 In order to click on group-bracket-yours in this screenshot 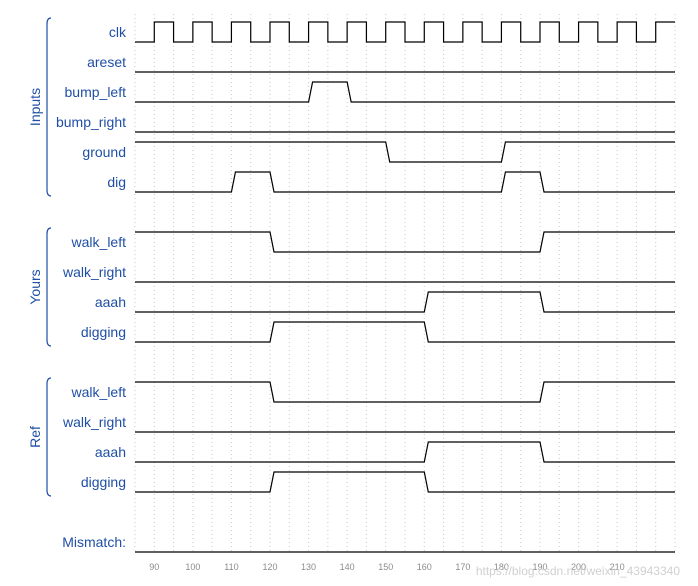, I will do `click(49, 287)`.